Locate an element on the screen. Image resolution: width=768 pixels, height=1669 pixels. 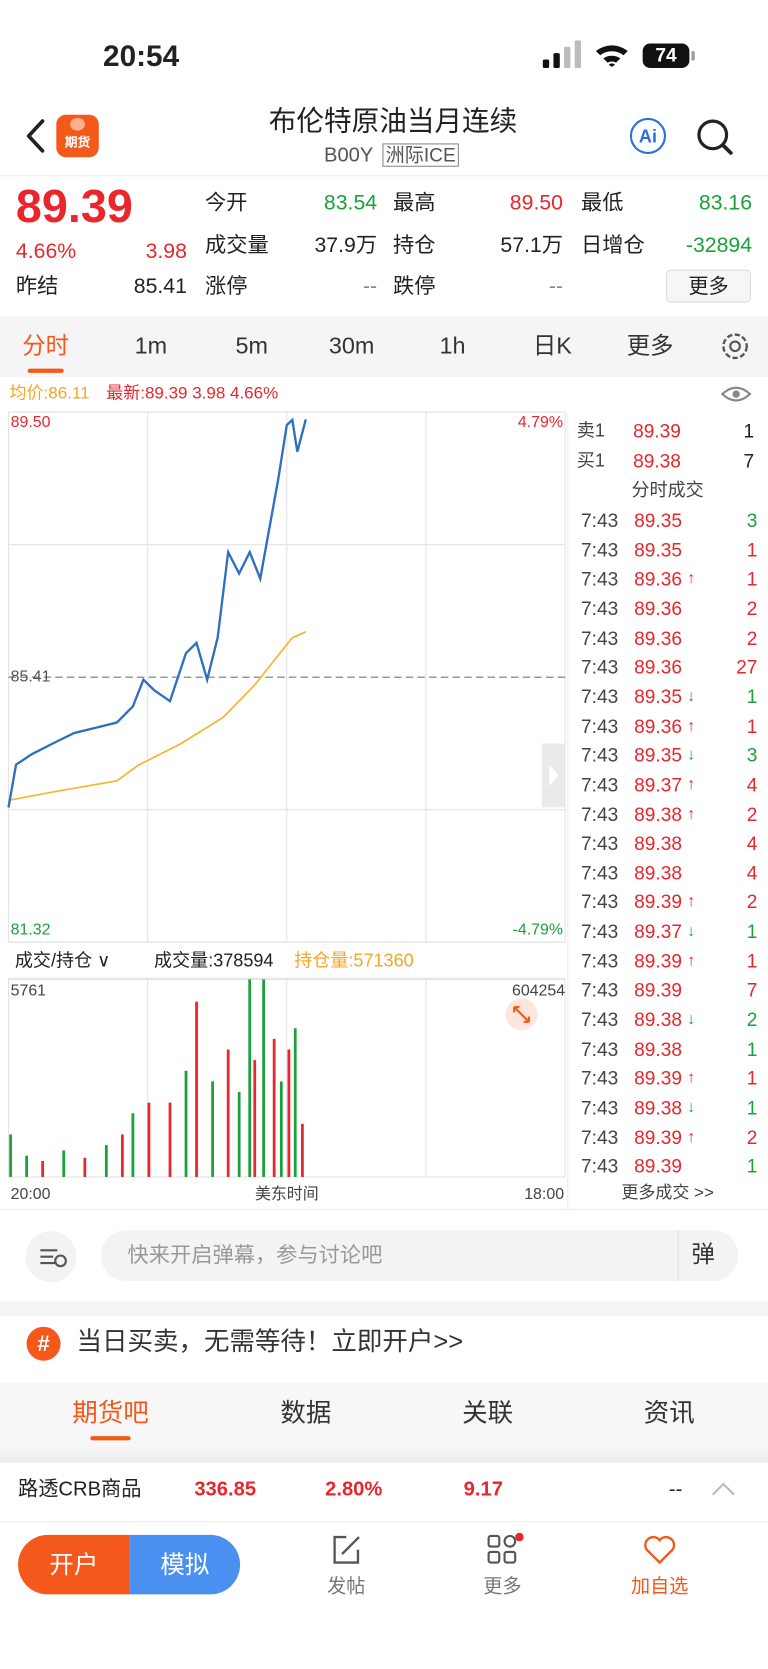
book-label: 买1 is located at coordinates (590, 460).